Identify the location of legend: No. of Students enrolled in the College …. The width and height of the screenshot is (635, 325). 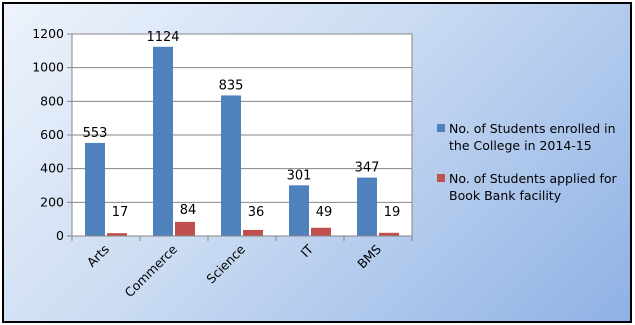
(532, 170).